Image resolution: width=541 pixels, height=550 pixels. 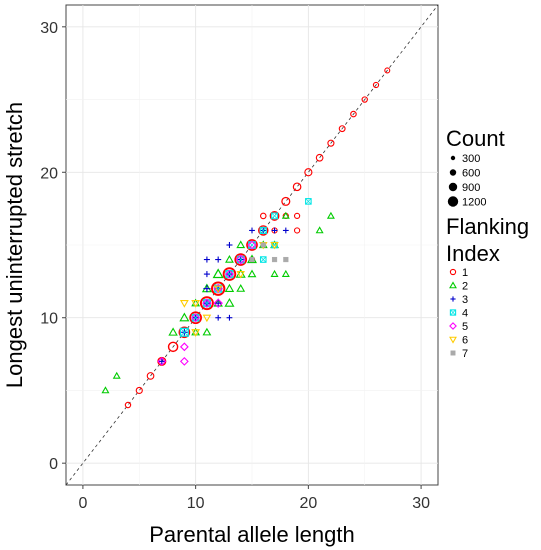 What do you see at coordinates (465, 327) in the screenshot?
I see `flanking-index-legend-label: 5` at bounding box center [465, 327].